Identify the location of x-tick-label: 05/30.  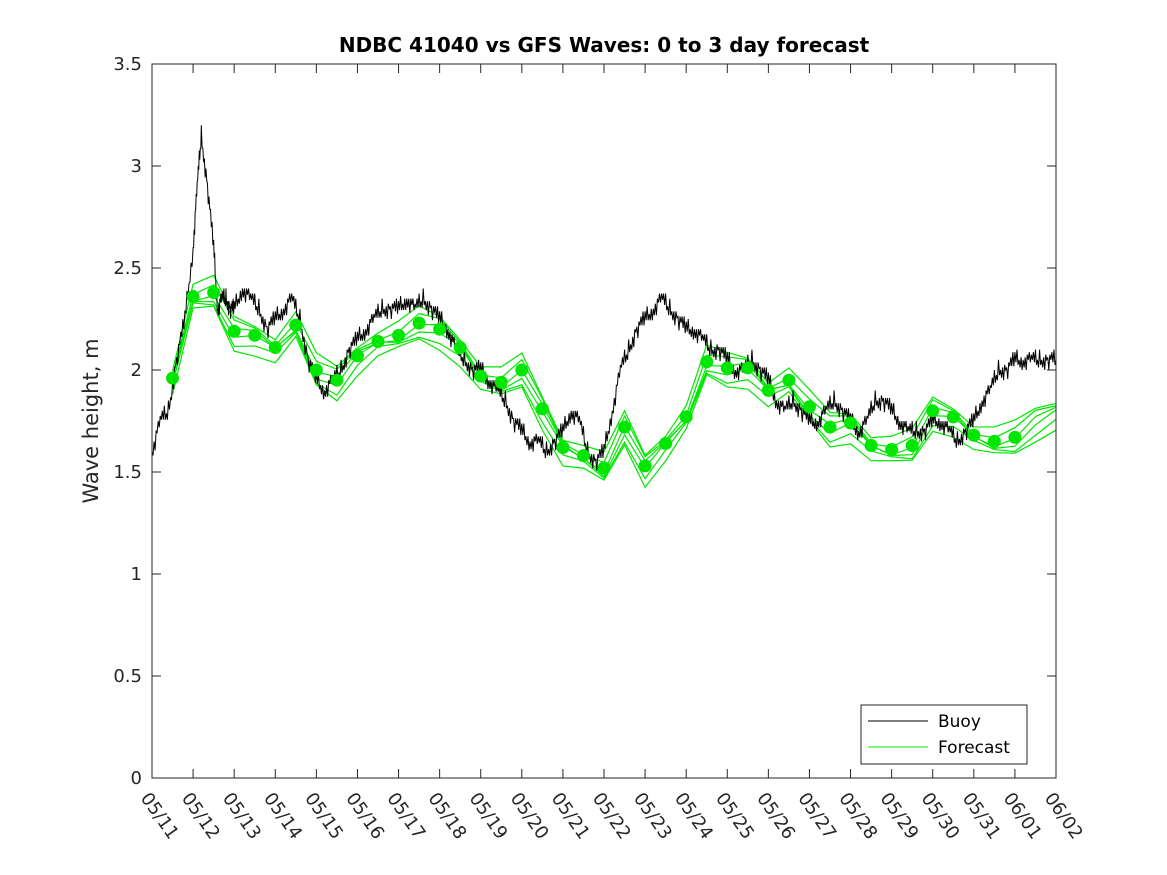
(940, 816).